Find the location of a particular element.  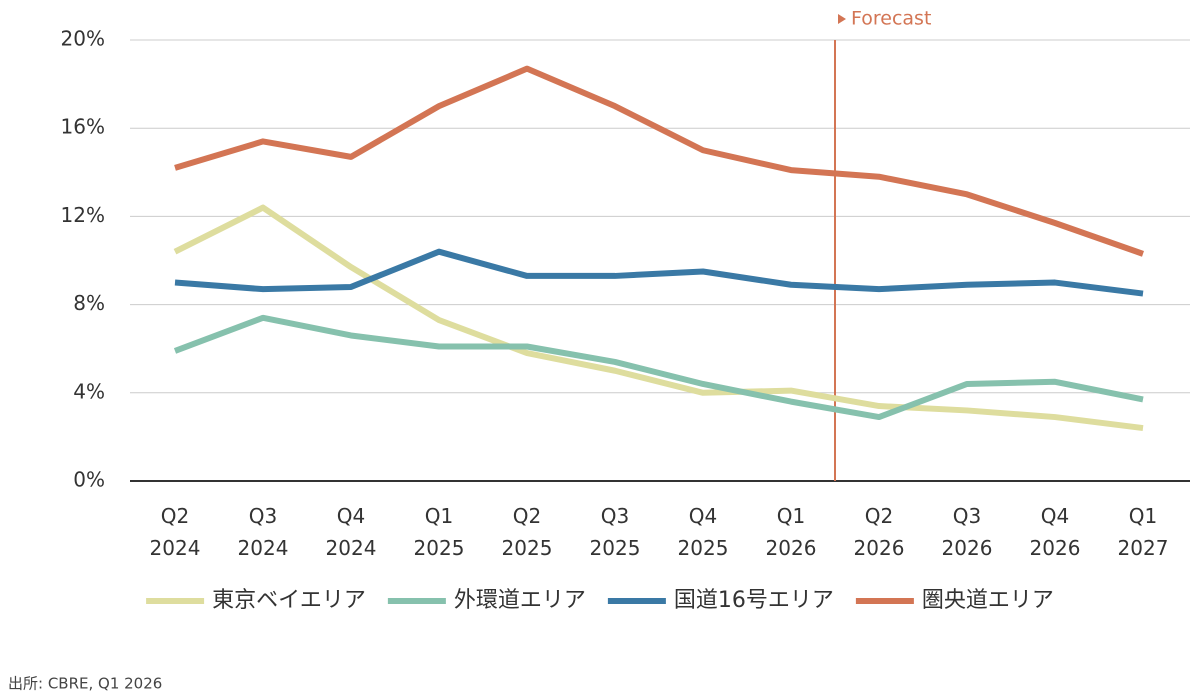

y-tick-label: 12% is located at coordinates (83, 215).